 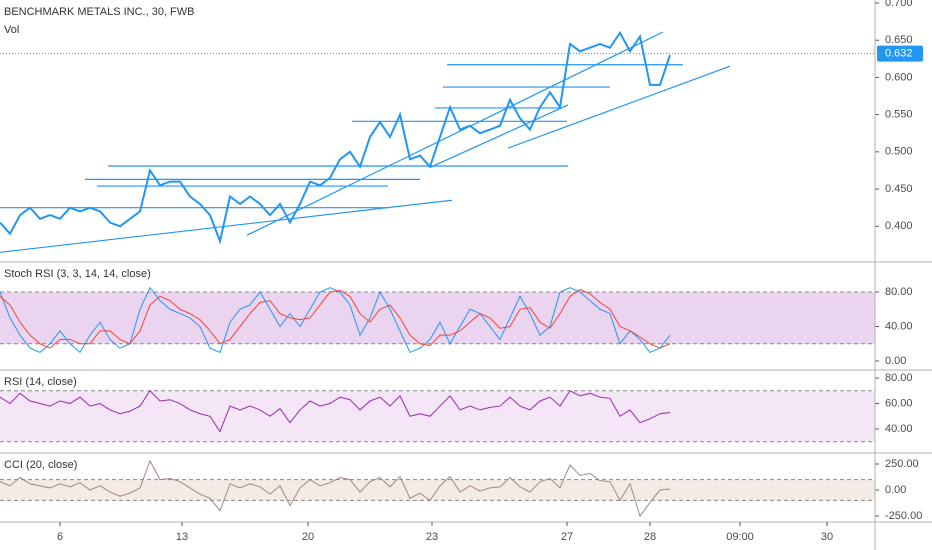 What do you see at coordinates (40, 382) in the screenshot?
I see `panel-title: RSI (14, close)` at bounding box center [40, 382].